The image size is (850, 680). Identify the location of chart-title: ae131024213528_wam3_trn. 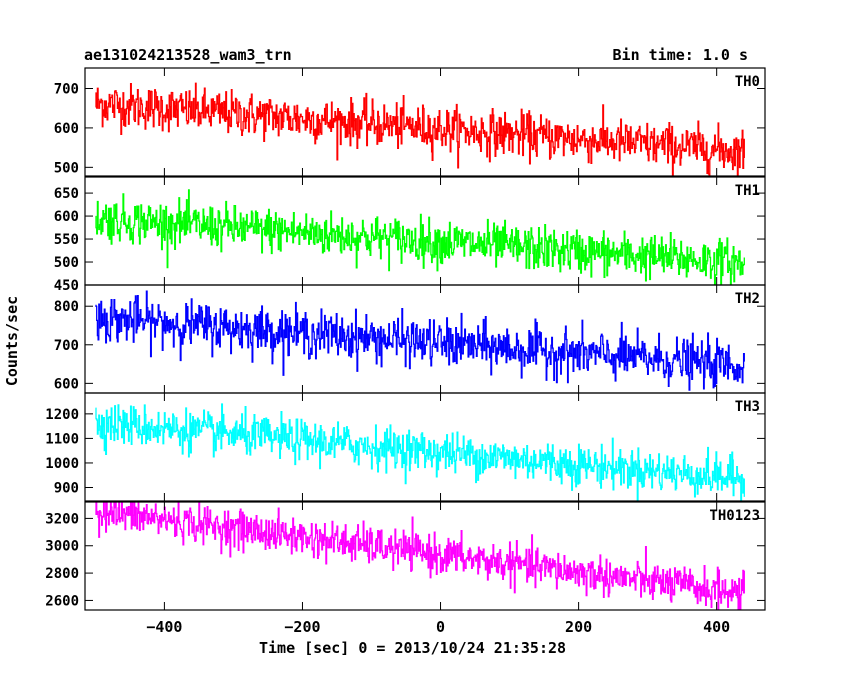
(188, 55).